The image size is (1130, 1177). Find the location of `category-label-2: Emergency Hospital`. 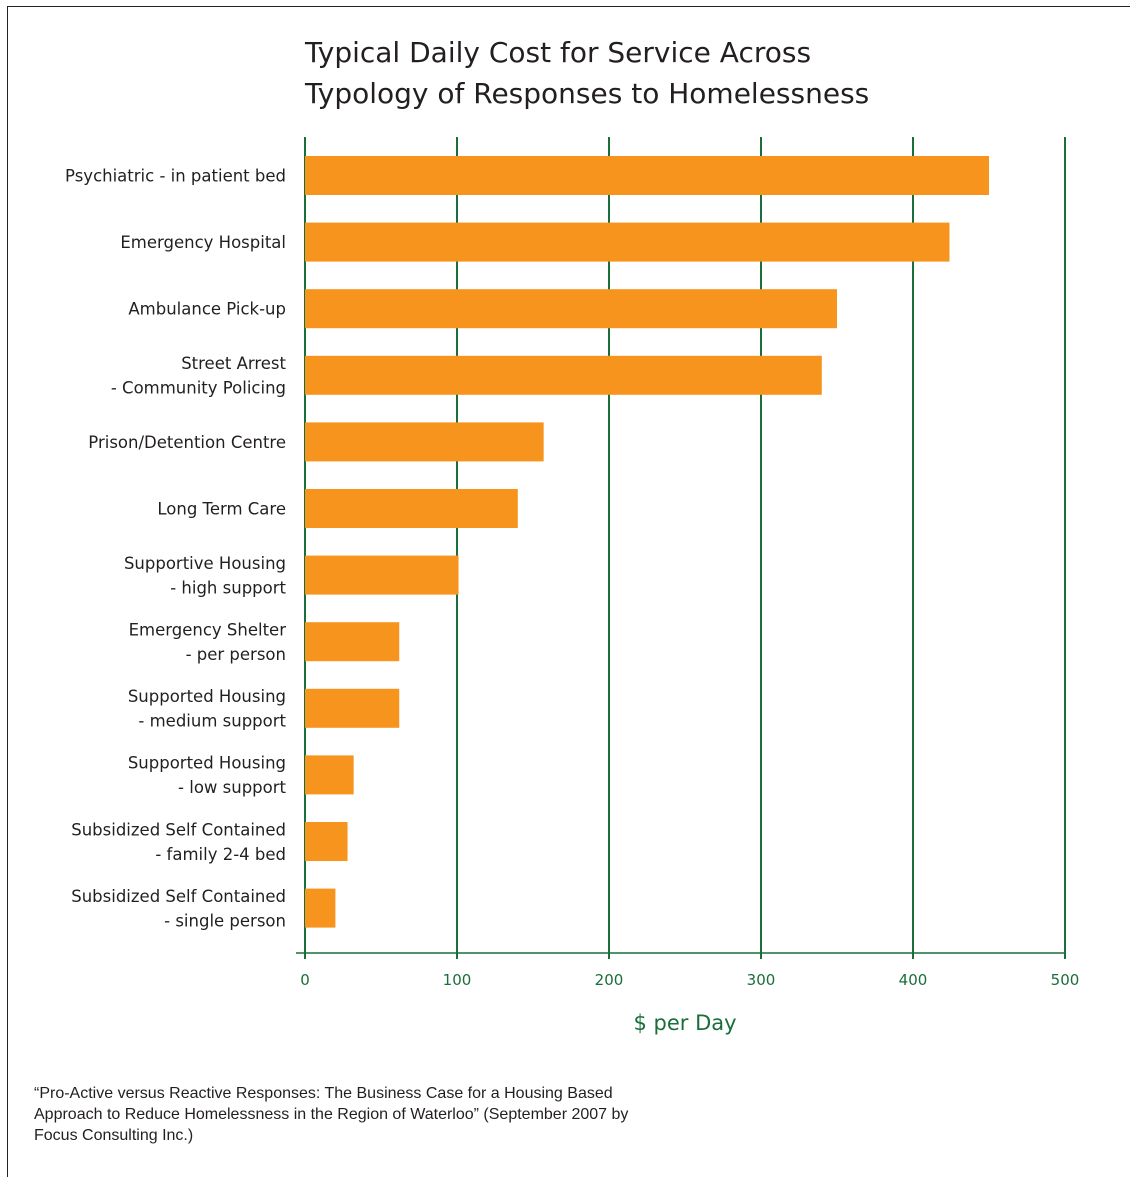

category-label-2: Emergency Hospital is located at coordinates (203, 242).